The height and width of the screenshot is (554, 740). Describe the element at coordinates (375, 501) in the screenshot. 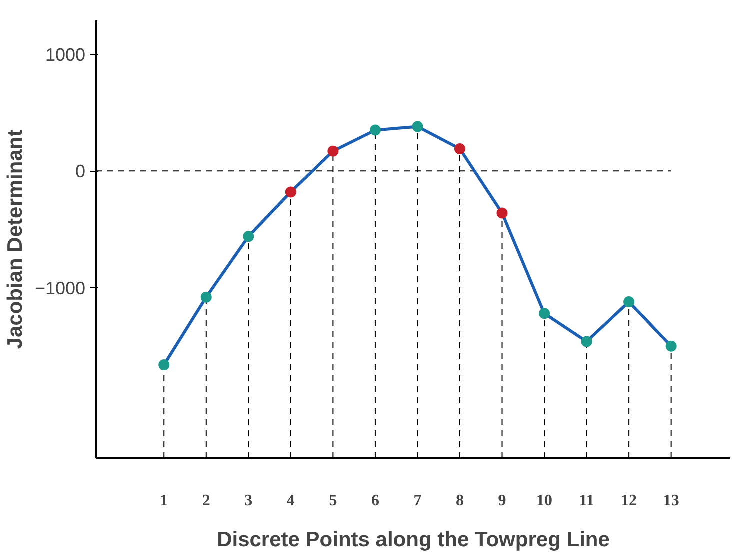

I see `x-tick-label: 6` at that location.